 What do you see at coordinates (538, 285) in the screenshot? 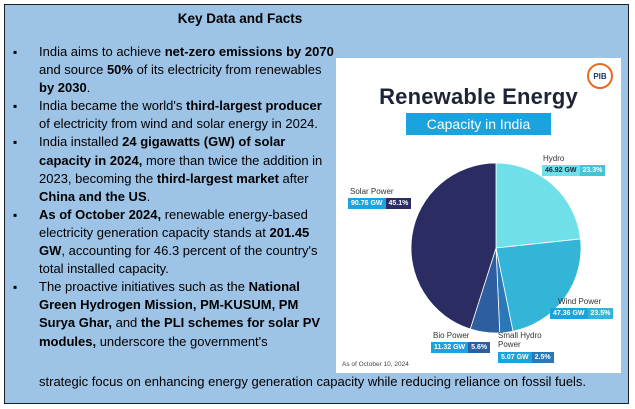
I see `pie-slice-wind-power` at bounding box center [538, 285].